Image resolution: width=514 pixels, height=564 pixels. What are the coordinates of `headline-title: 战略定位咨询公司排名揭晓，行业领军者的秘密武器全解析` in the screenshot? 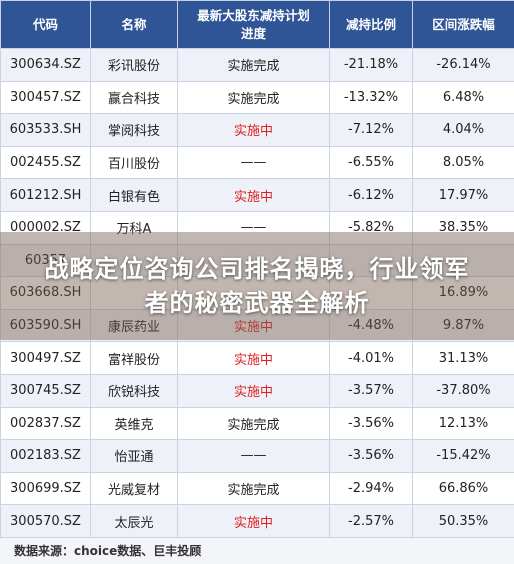 It's located at (257, 286).